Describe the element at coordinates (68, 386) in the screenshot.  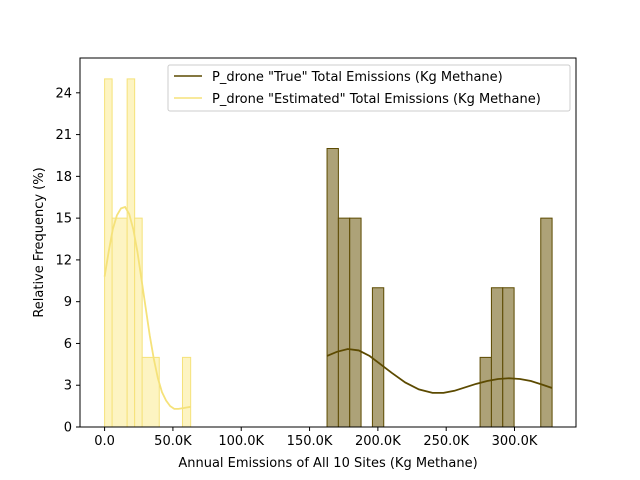
I see `y-tick-label: 3` at that location.